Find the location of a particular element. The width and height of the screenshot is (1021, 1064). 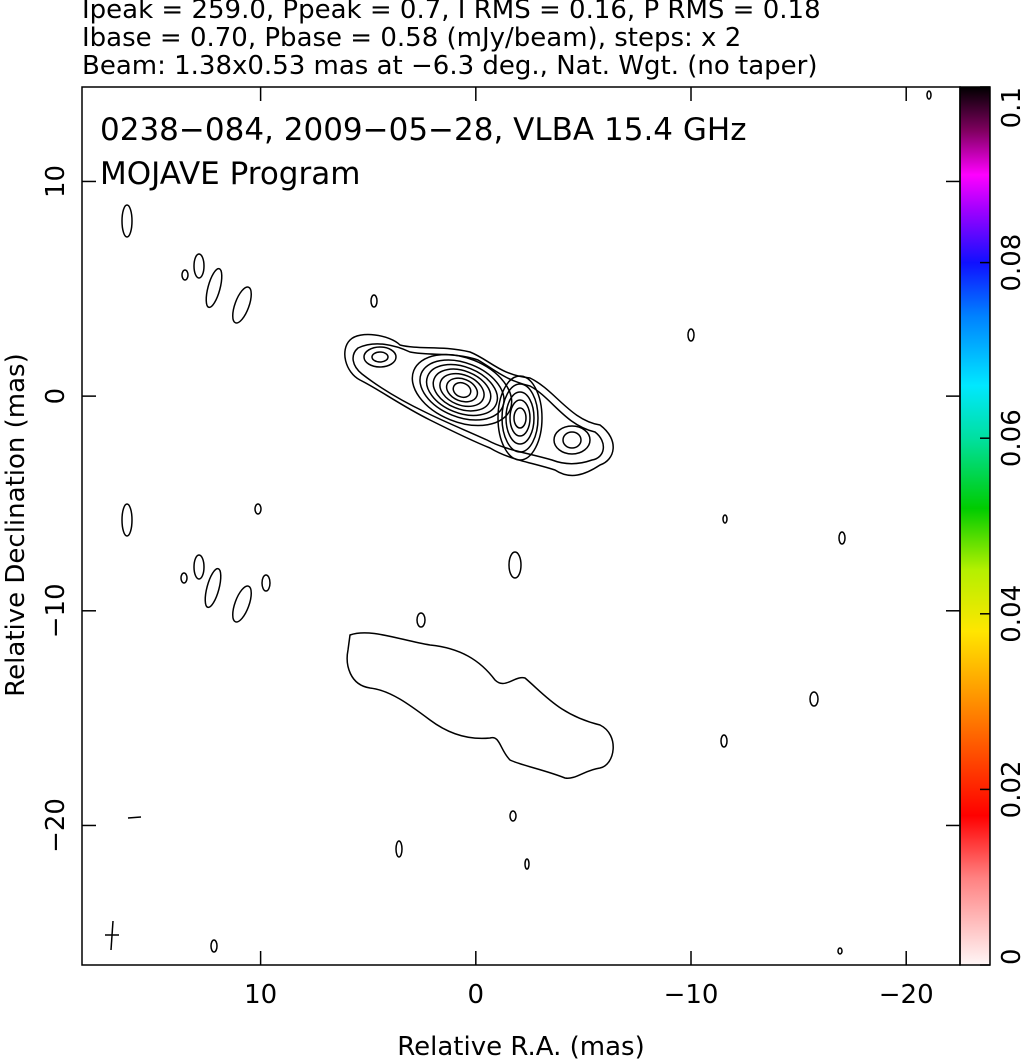

y-tick-label: −10 is located at coordinates (56, 610).